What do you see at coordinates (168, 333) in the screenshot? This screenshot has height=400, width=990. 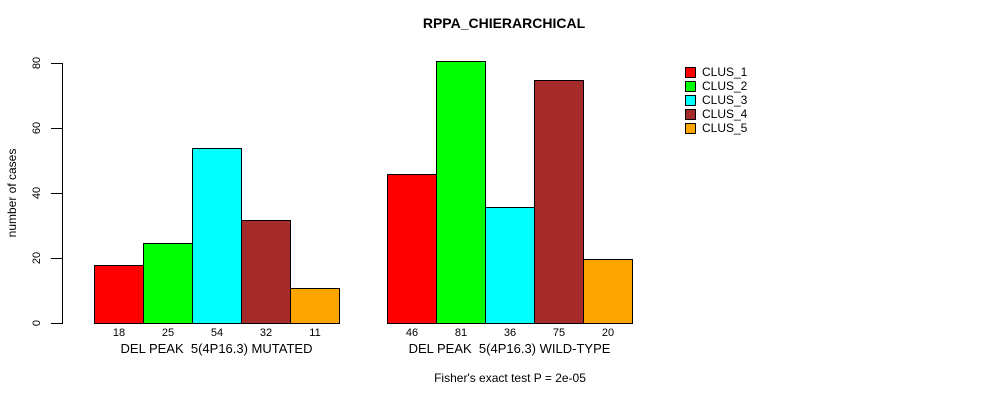 I see `bar-value-label: 25` at bounding box center [168, 333].